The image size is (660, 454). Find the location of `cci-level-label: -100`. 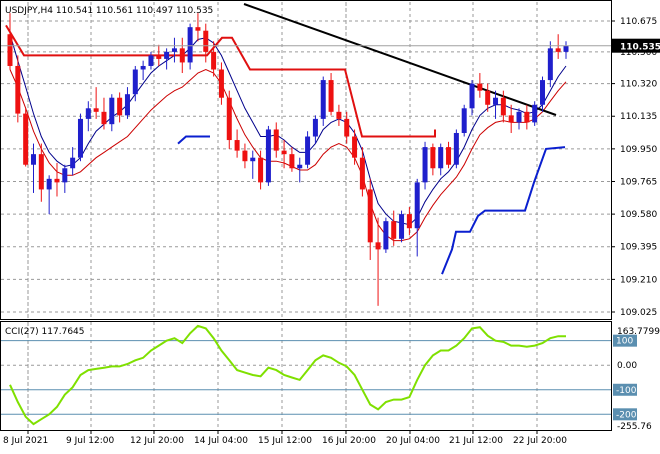

cci-level-label: -100 is located at coordinates (626, 391).